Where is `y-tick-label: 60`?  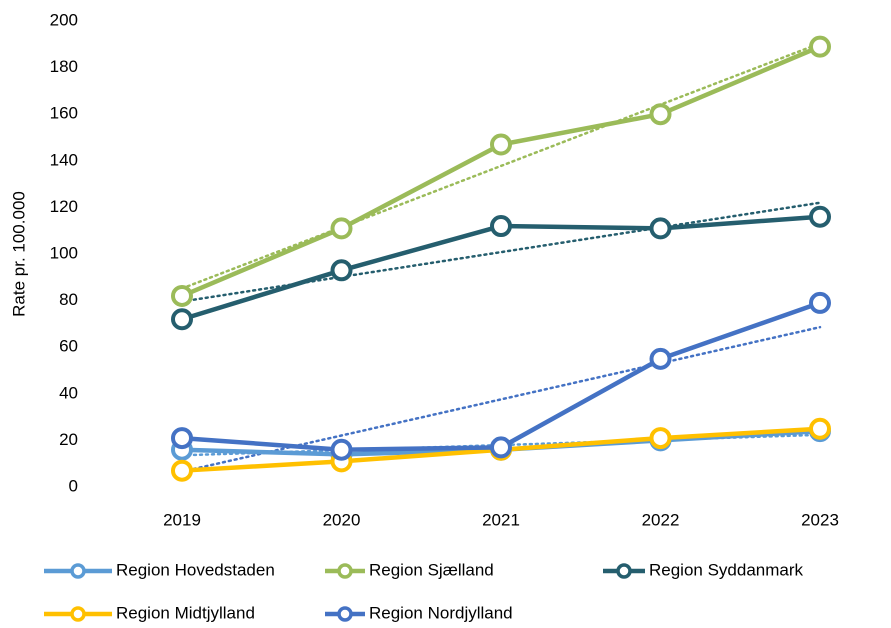
y-tick-label: 60 is located at coordinates (68, 346).